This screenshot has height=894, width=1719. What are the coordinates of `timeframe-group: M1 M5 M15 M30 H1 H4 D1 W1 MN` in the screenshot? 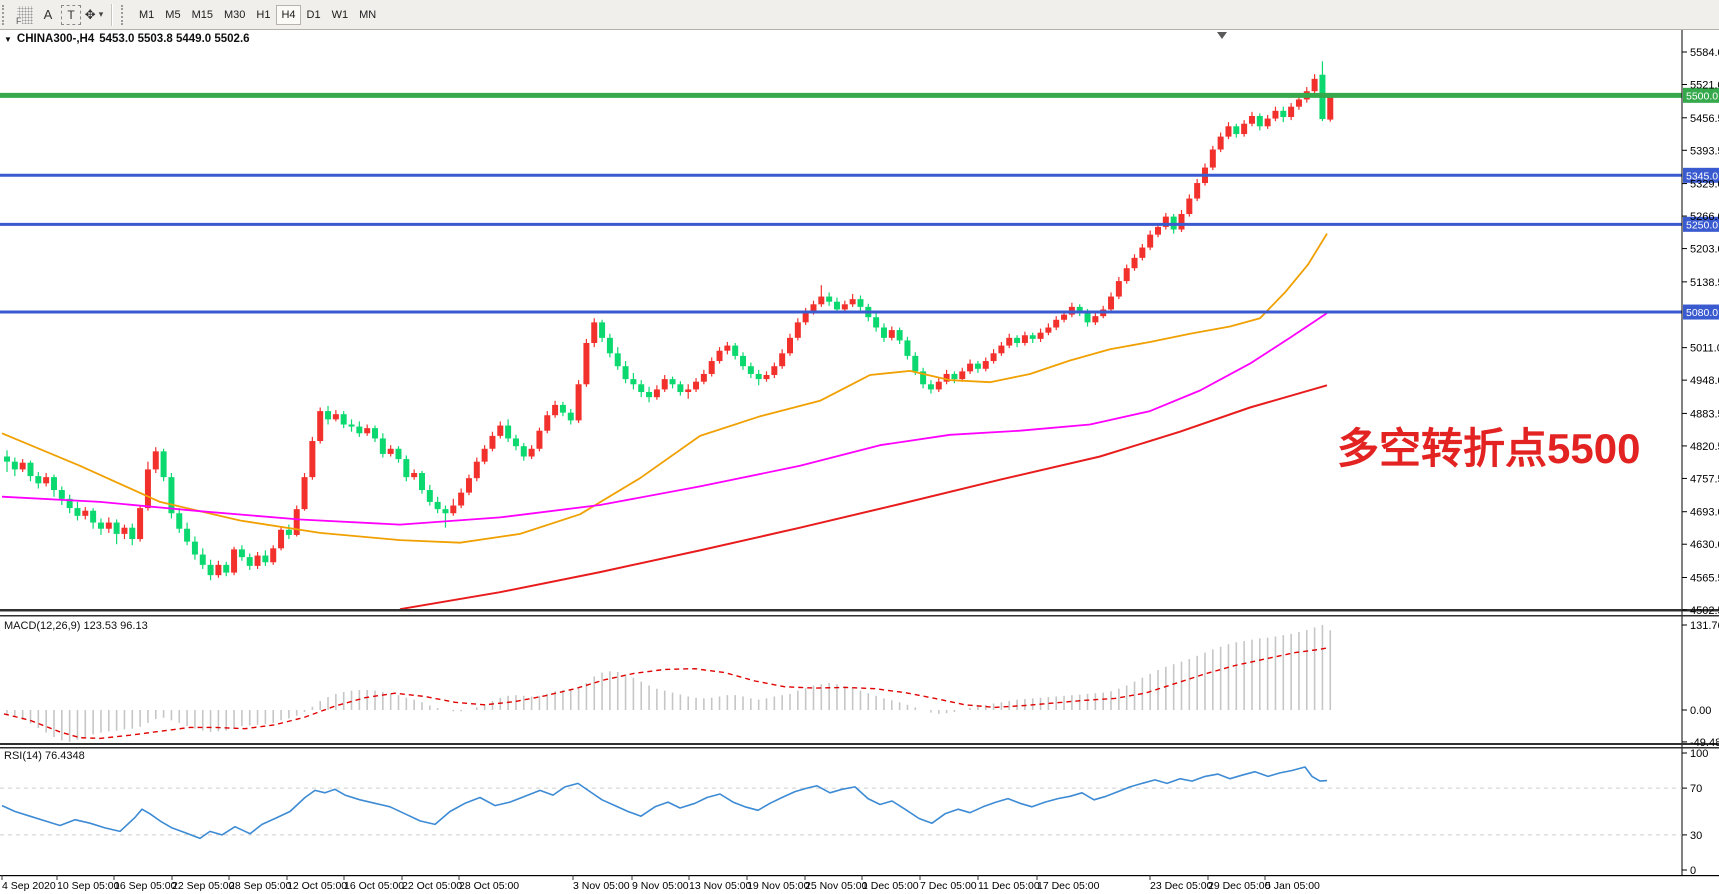 It's located at (257, 14).